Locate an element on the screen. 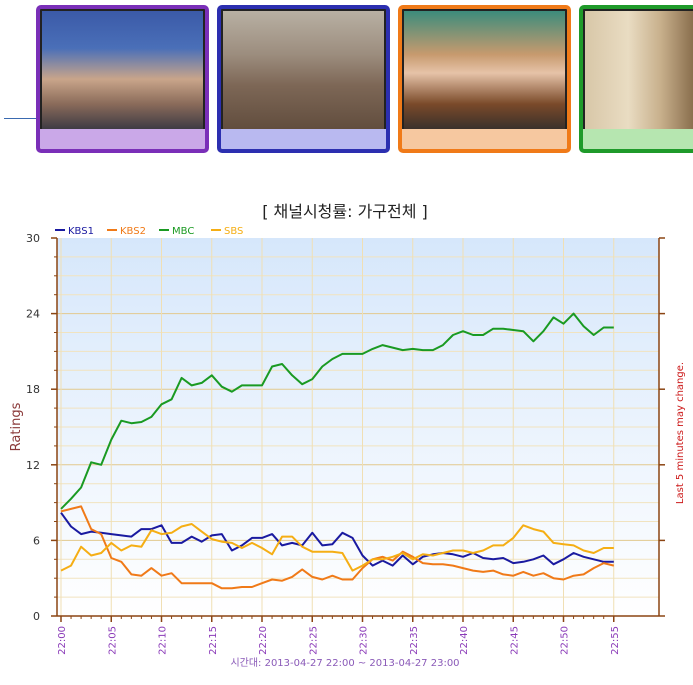  x-axis-label: 시간대: 2013-04-27 22:00 ~ 2013-04-27 23:00 is located at coordinates (344, 663).